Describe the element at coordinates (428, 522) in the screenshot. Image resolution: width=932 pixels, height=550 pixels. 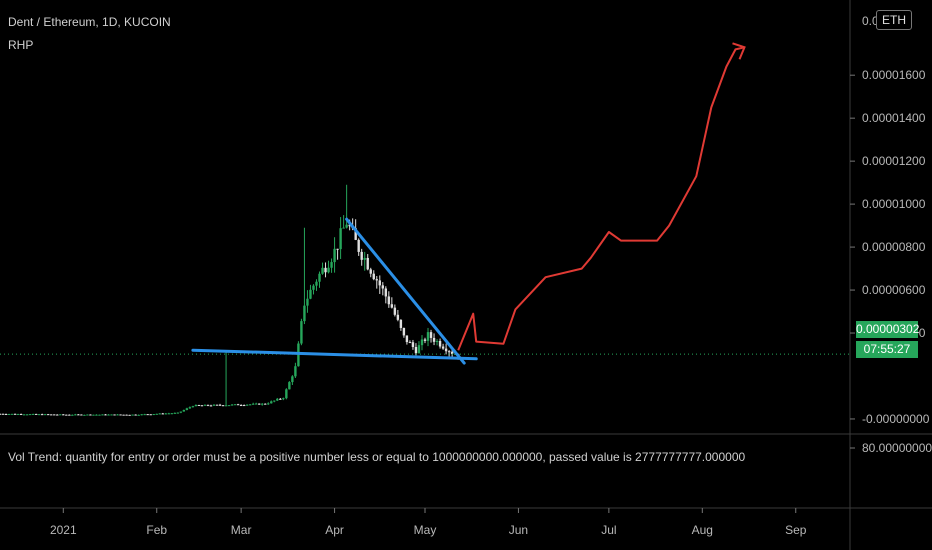
I see `time-scale: 2021 Feb Mar Apr May Jun Jul Aug Sep` at that location.